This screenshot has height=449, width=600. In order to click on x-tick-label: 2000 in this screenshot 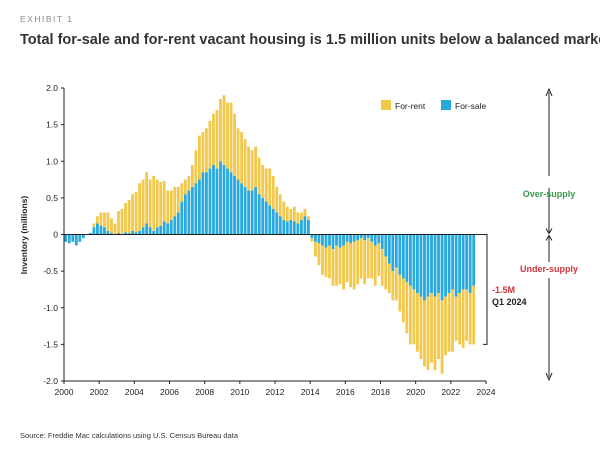, I will do `click(64, 392)`.